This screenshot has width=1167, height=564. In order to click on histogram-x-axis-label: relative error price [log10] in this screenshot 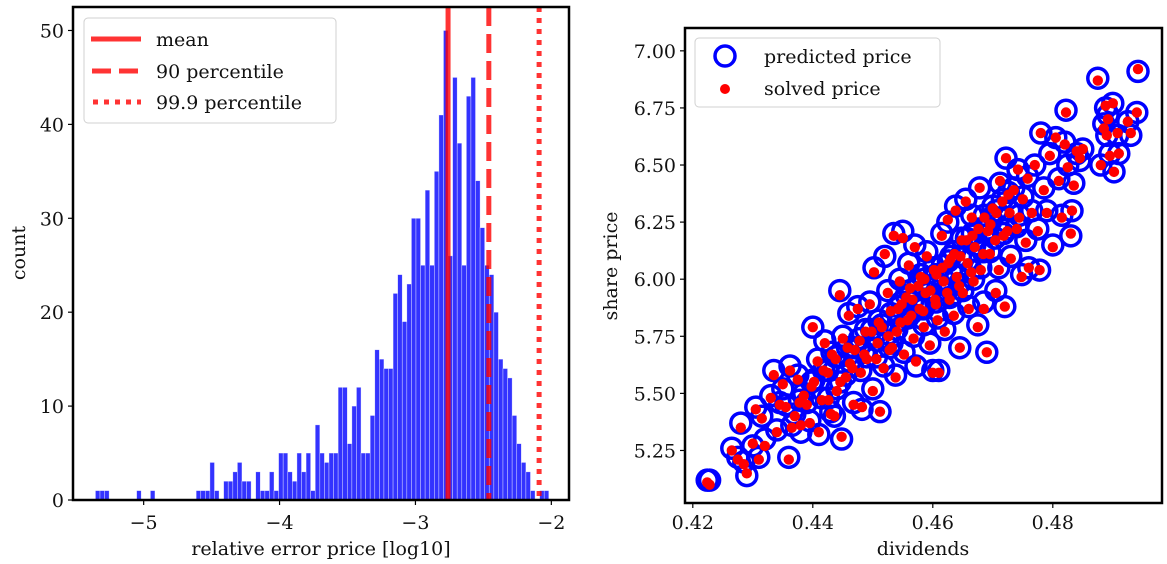, I will do `click(320, 549)`.